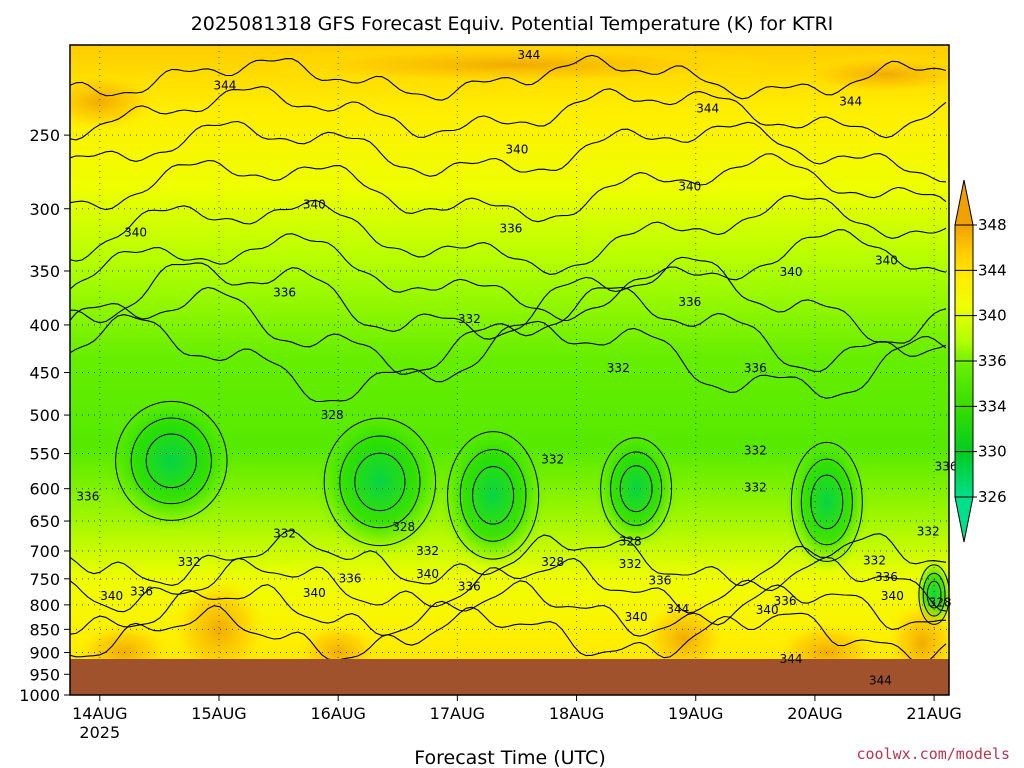 The width and height of the screenshot is (1024, 768). What do you see at coordinates (44, 674) in the screenshot?
I see `y-tick-label: 950` at bounding box center [44, 674].